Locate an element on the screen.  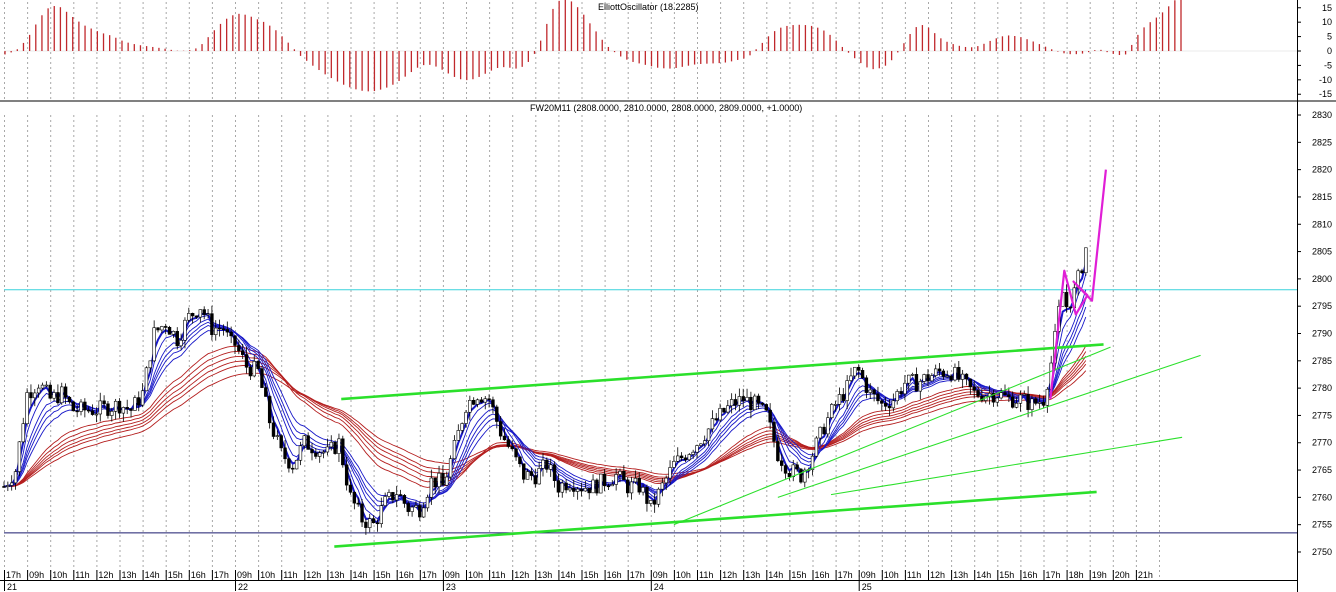
oscillator-tick-label: 0 is located at coordinates (1329, 51).